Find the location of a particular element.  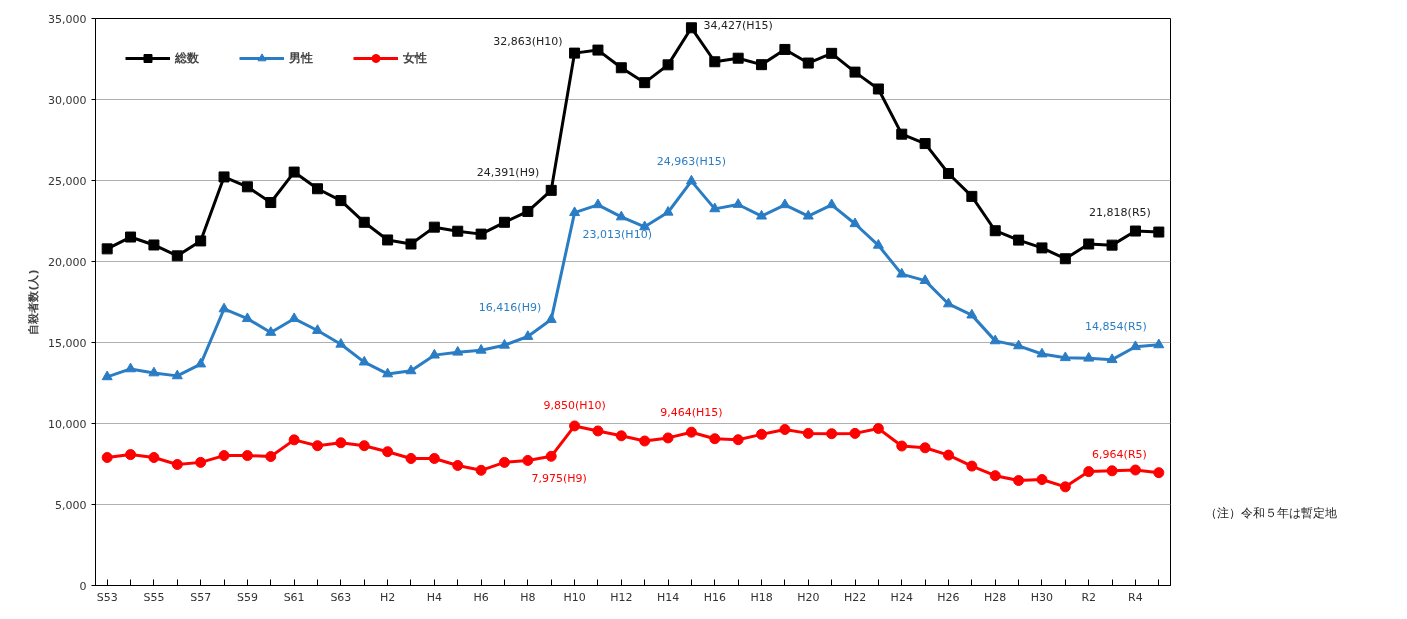

y-tick-label: 10,000 is located at coordinates (67, 424).